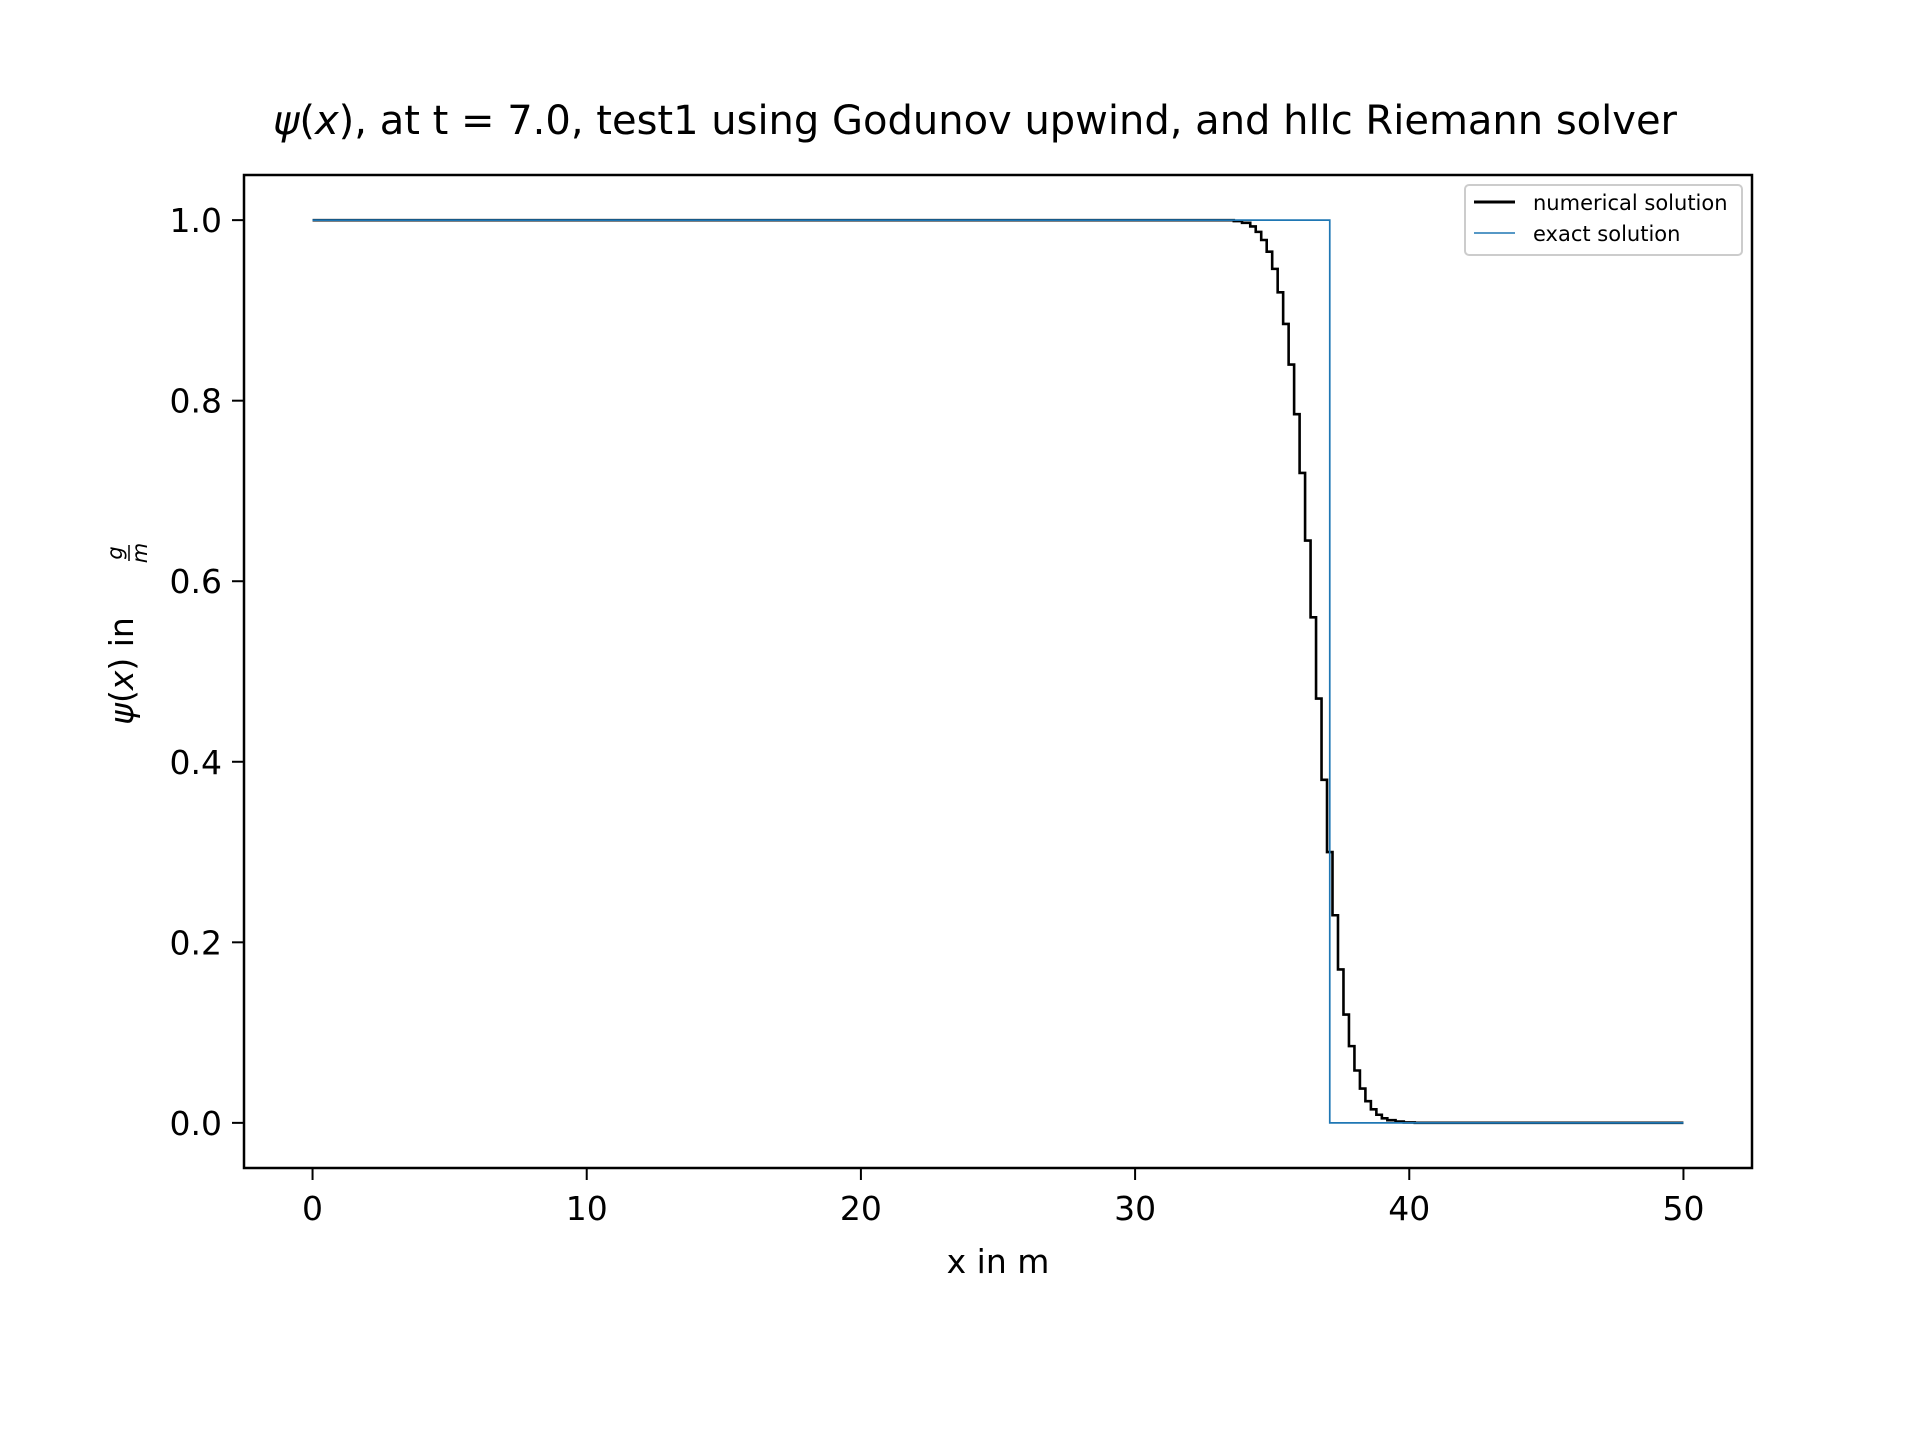  I want to click on x-axis-ticks: 0 10 20 30 40 50, so click(1003, 1198).